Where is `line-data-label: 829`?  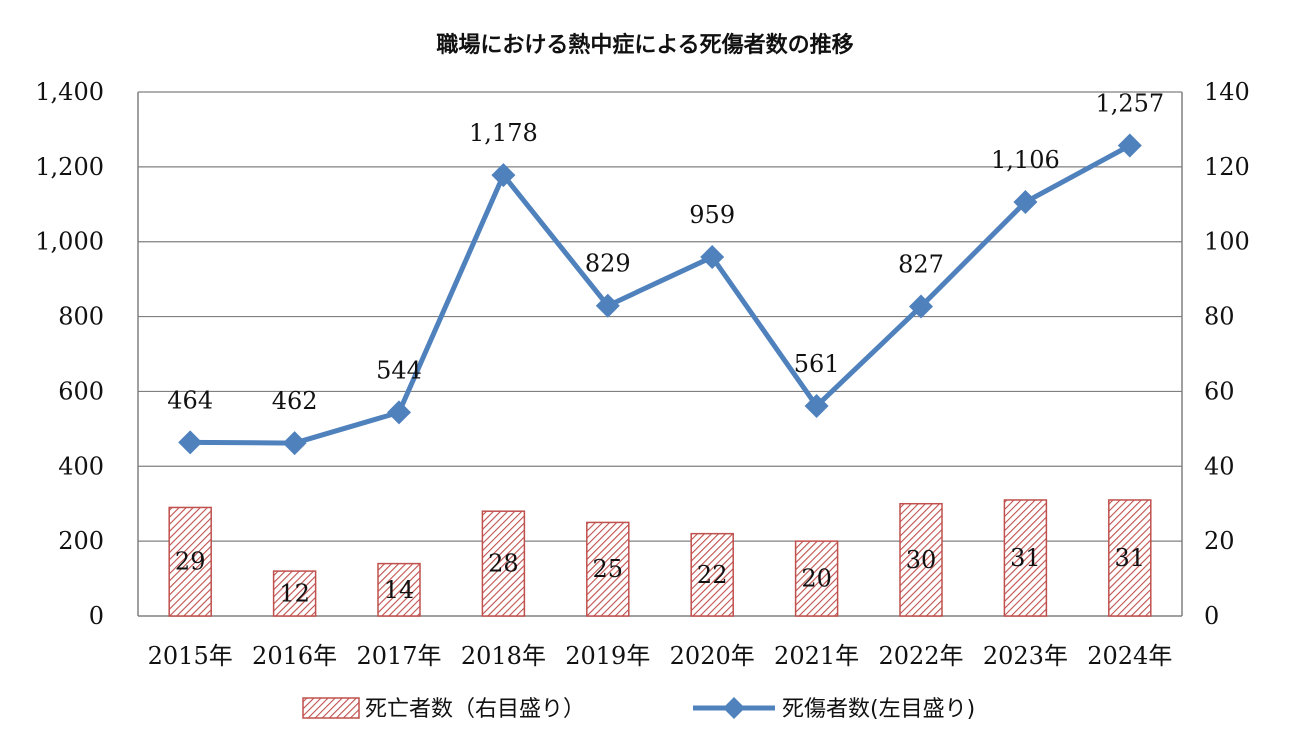 line-data-label: 829 is located at coordinates (608, 264).